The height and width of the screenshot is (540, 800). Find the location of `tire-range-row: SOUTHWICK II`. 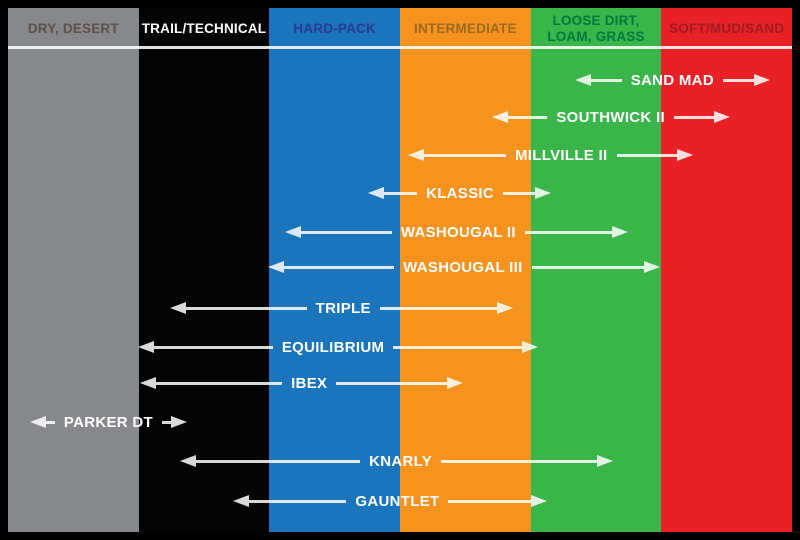

tire-range-row: SOUTHWICK II is located at coordinates (611, 117).